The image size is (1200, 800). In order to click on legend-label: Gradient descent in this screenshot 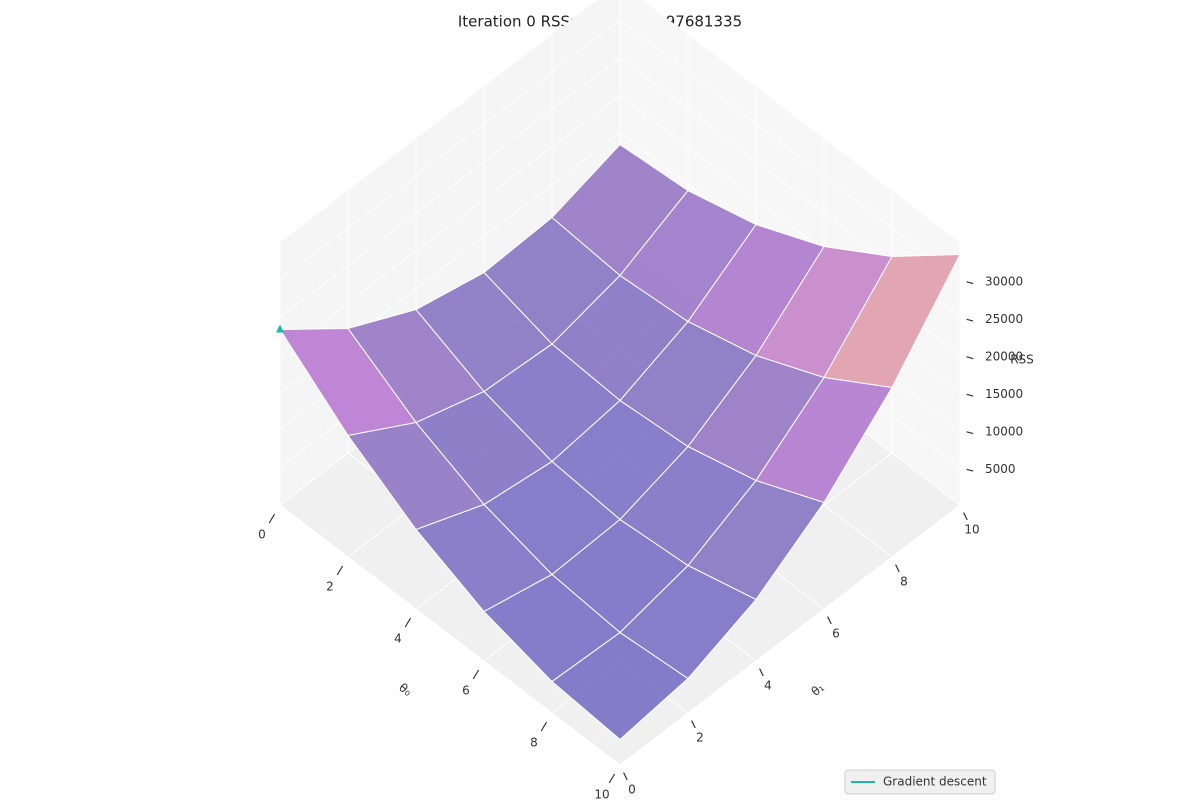, I will do `click(935, 782)`.